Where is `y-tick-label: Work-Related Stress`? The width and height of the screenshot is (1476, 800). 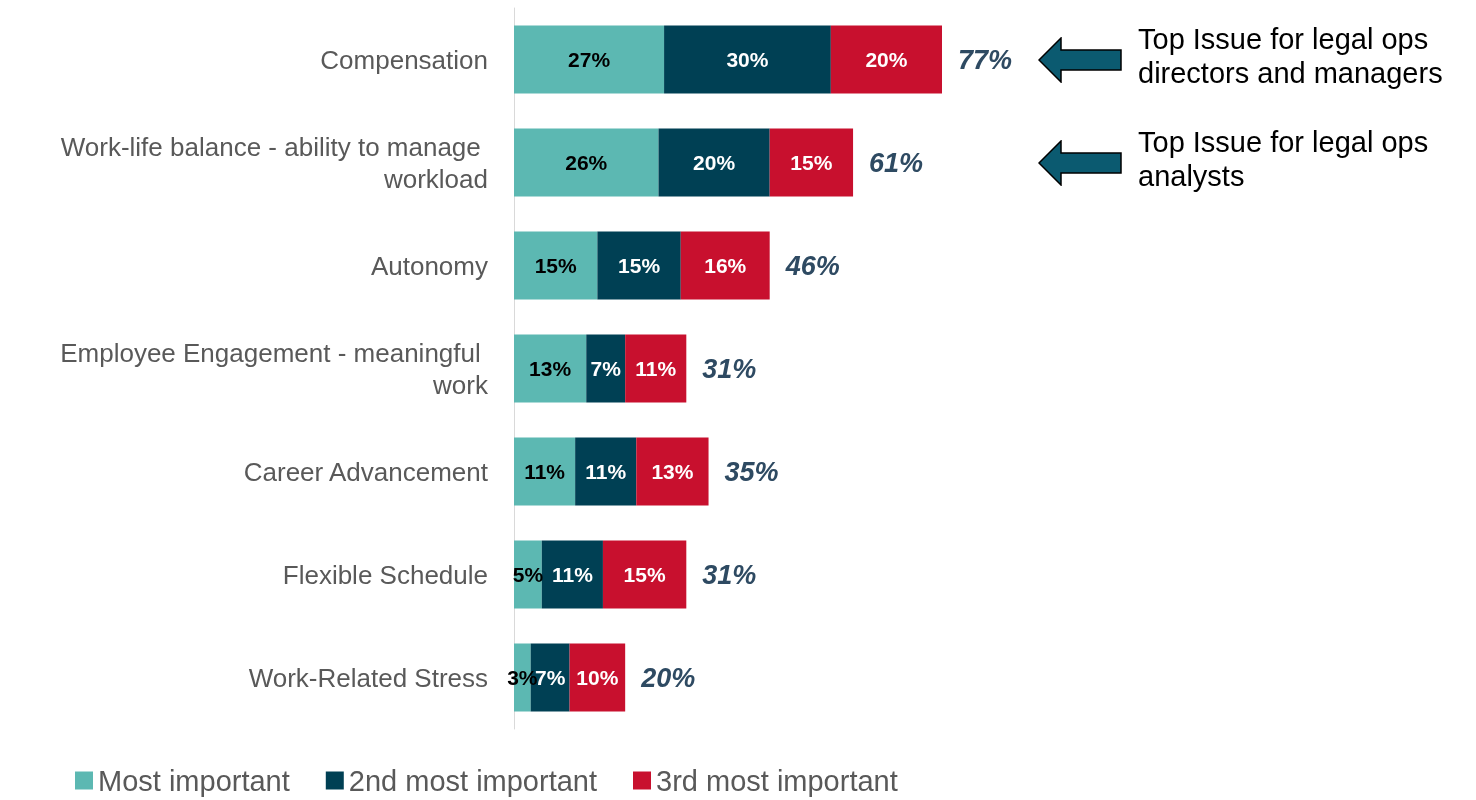
y-tick-label: Work-Related Stress is located at coordinates (368, 677).